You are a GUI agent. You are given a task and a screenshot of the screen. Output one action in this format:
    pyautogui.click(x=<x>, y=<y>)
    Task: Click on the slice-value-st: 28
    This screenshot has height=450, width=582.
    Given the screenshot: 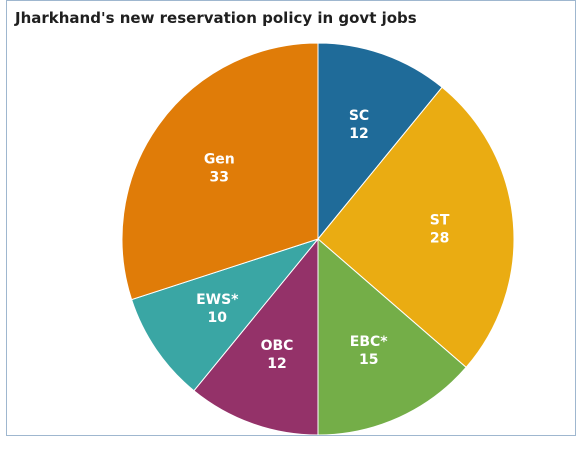 What is the action you would take?
    pyautogui.click(x=439, y=239)
    